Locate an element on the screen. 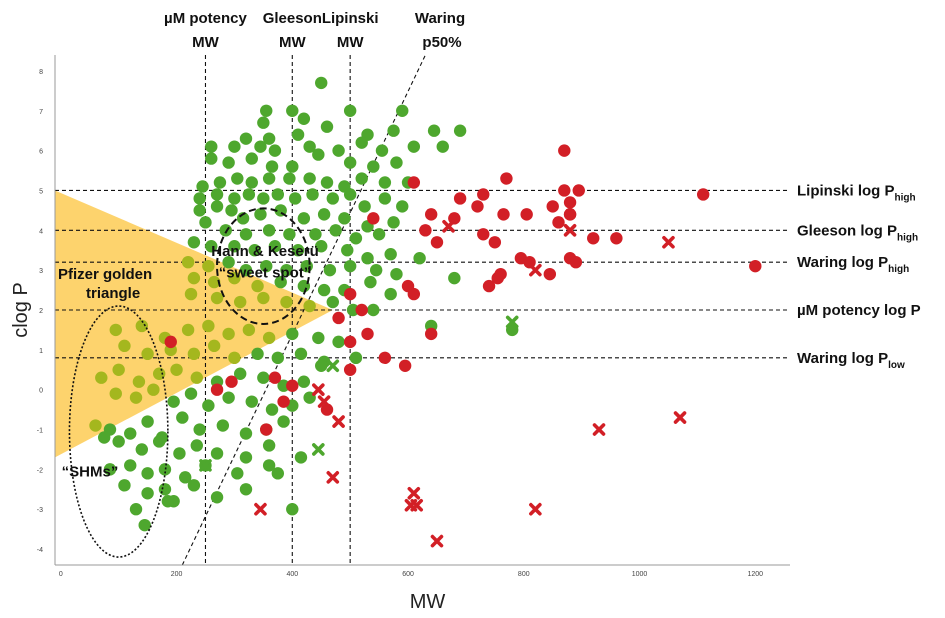 This screenshot has width=945, height=618. diagonal-label: Waring is located at coordinates (440, 18).